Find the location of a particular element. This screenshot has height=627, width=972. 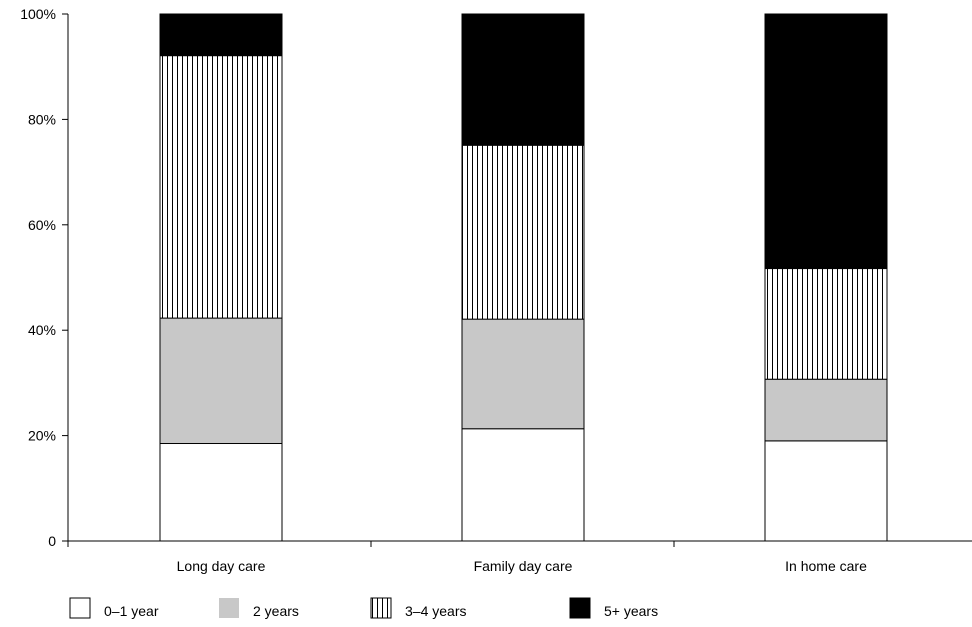

y-tick-label: 80% is located at coordinates (42, 119).